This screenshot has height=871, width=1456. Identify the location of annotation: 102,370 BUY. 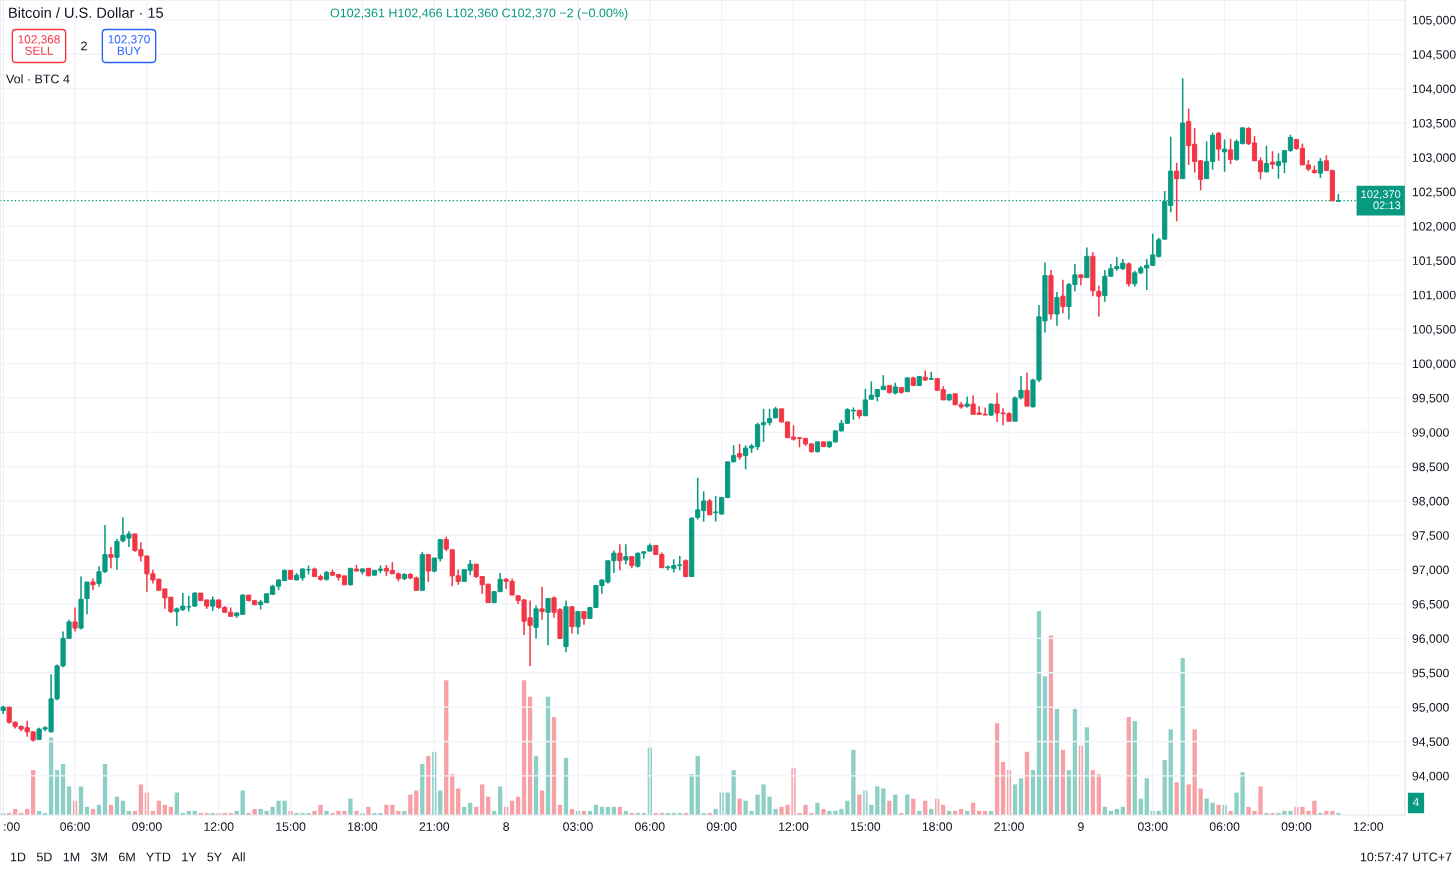
(129, 45).